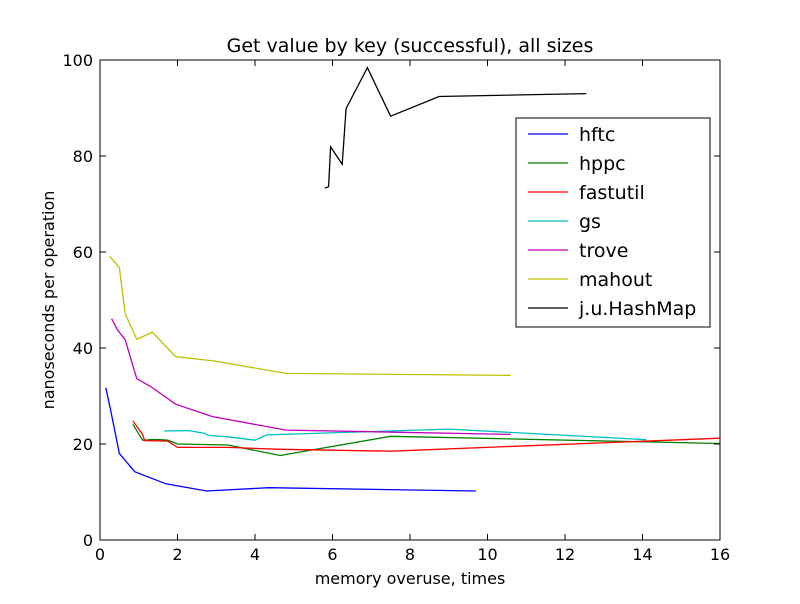 The image size is (800, 604). Describe the element at coordinates (405, 434) in the screenshot. I see `series-line-gs` at that location.